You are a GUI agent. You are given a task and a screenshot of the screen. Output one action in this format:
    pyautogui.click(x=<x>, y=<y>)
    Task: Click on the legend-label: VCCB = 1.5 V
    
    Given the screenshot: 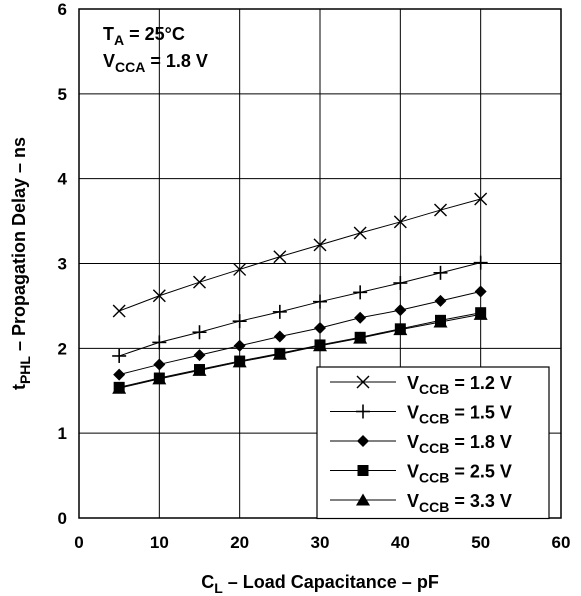 What is the action you would take?
    pyautogui.click(x=459, y=415)
    